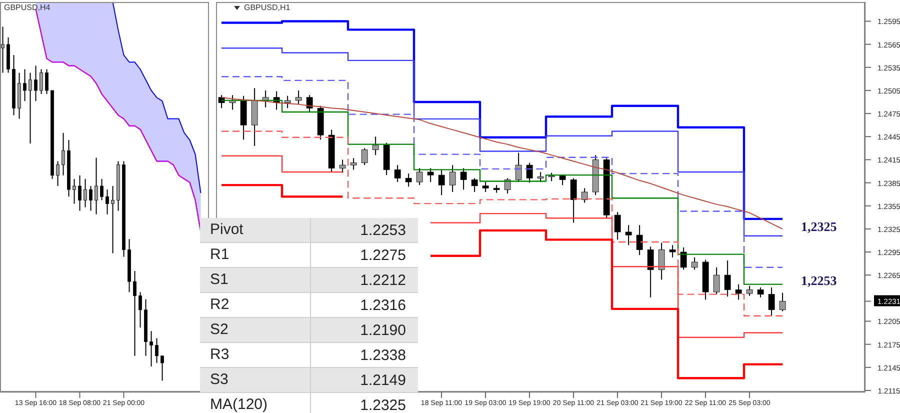  Describe the element at coordinates (255, 330) in the screenshot. I see `category-label: S2` at that location.